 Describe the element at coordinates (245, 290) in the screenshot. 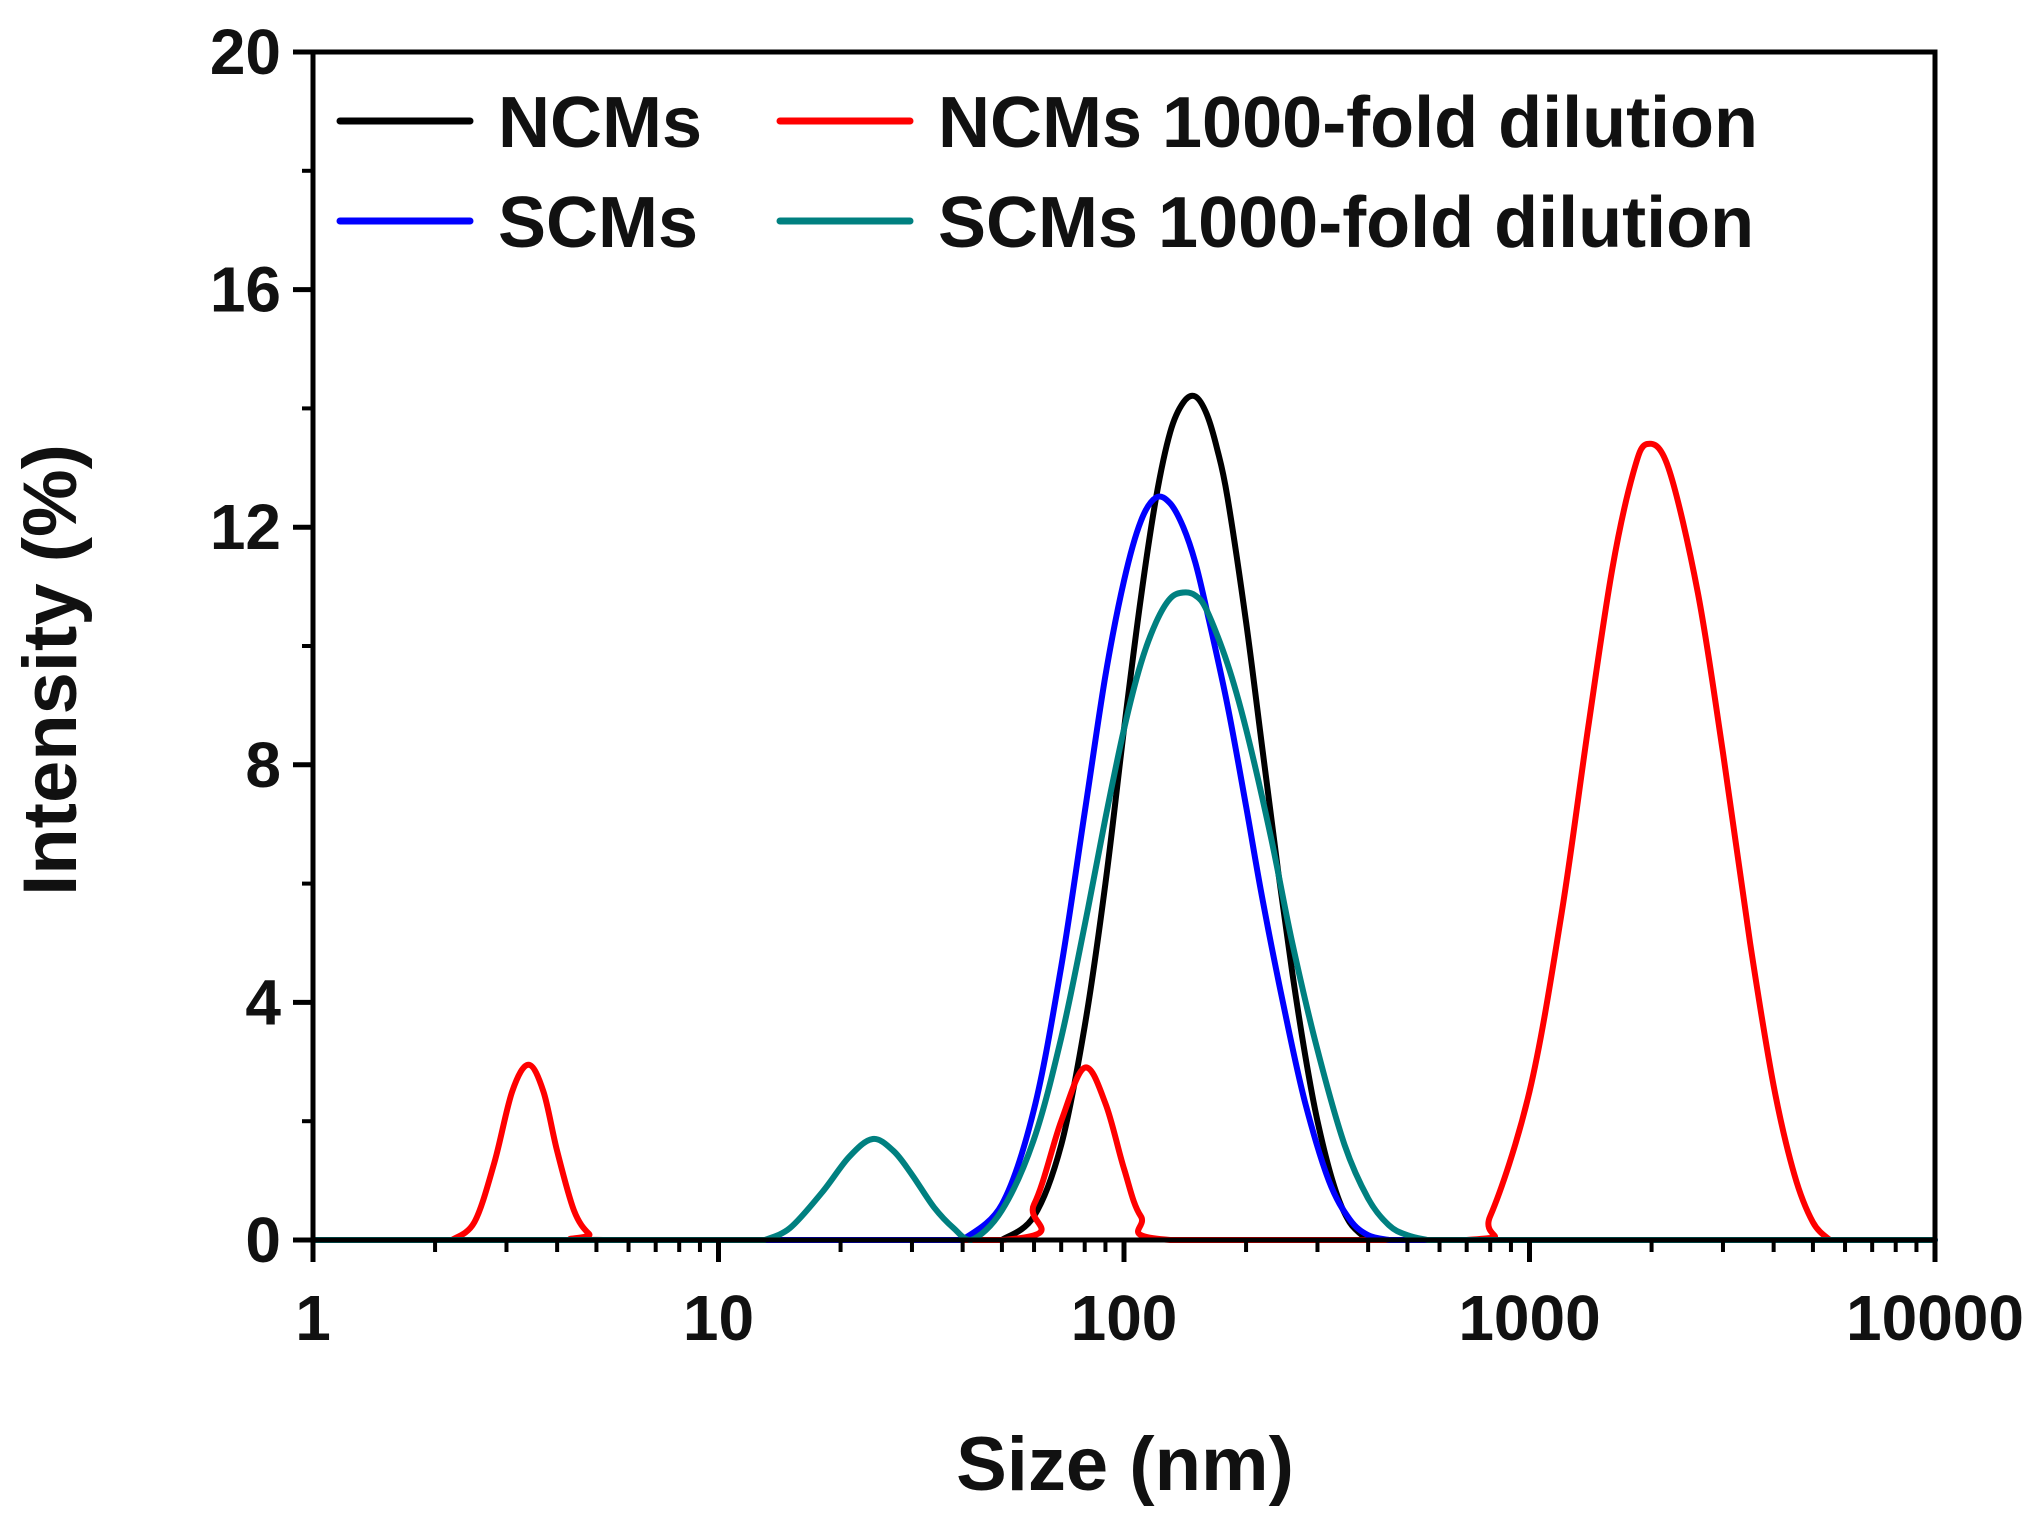

I see `y-tick-label: 16` at that location.